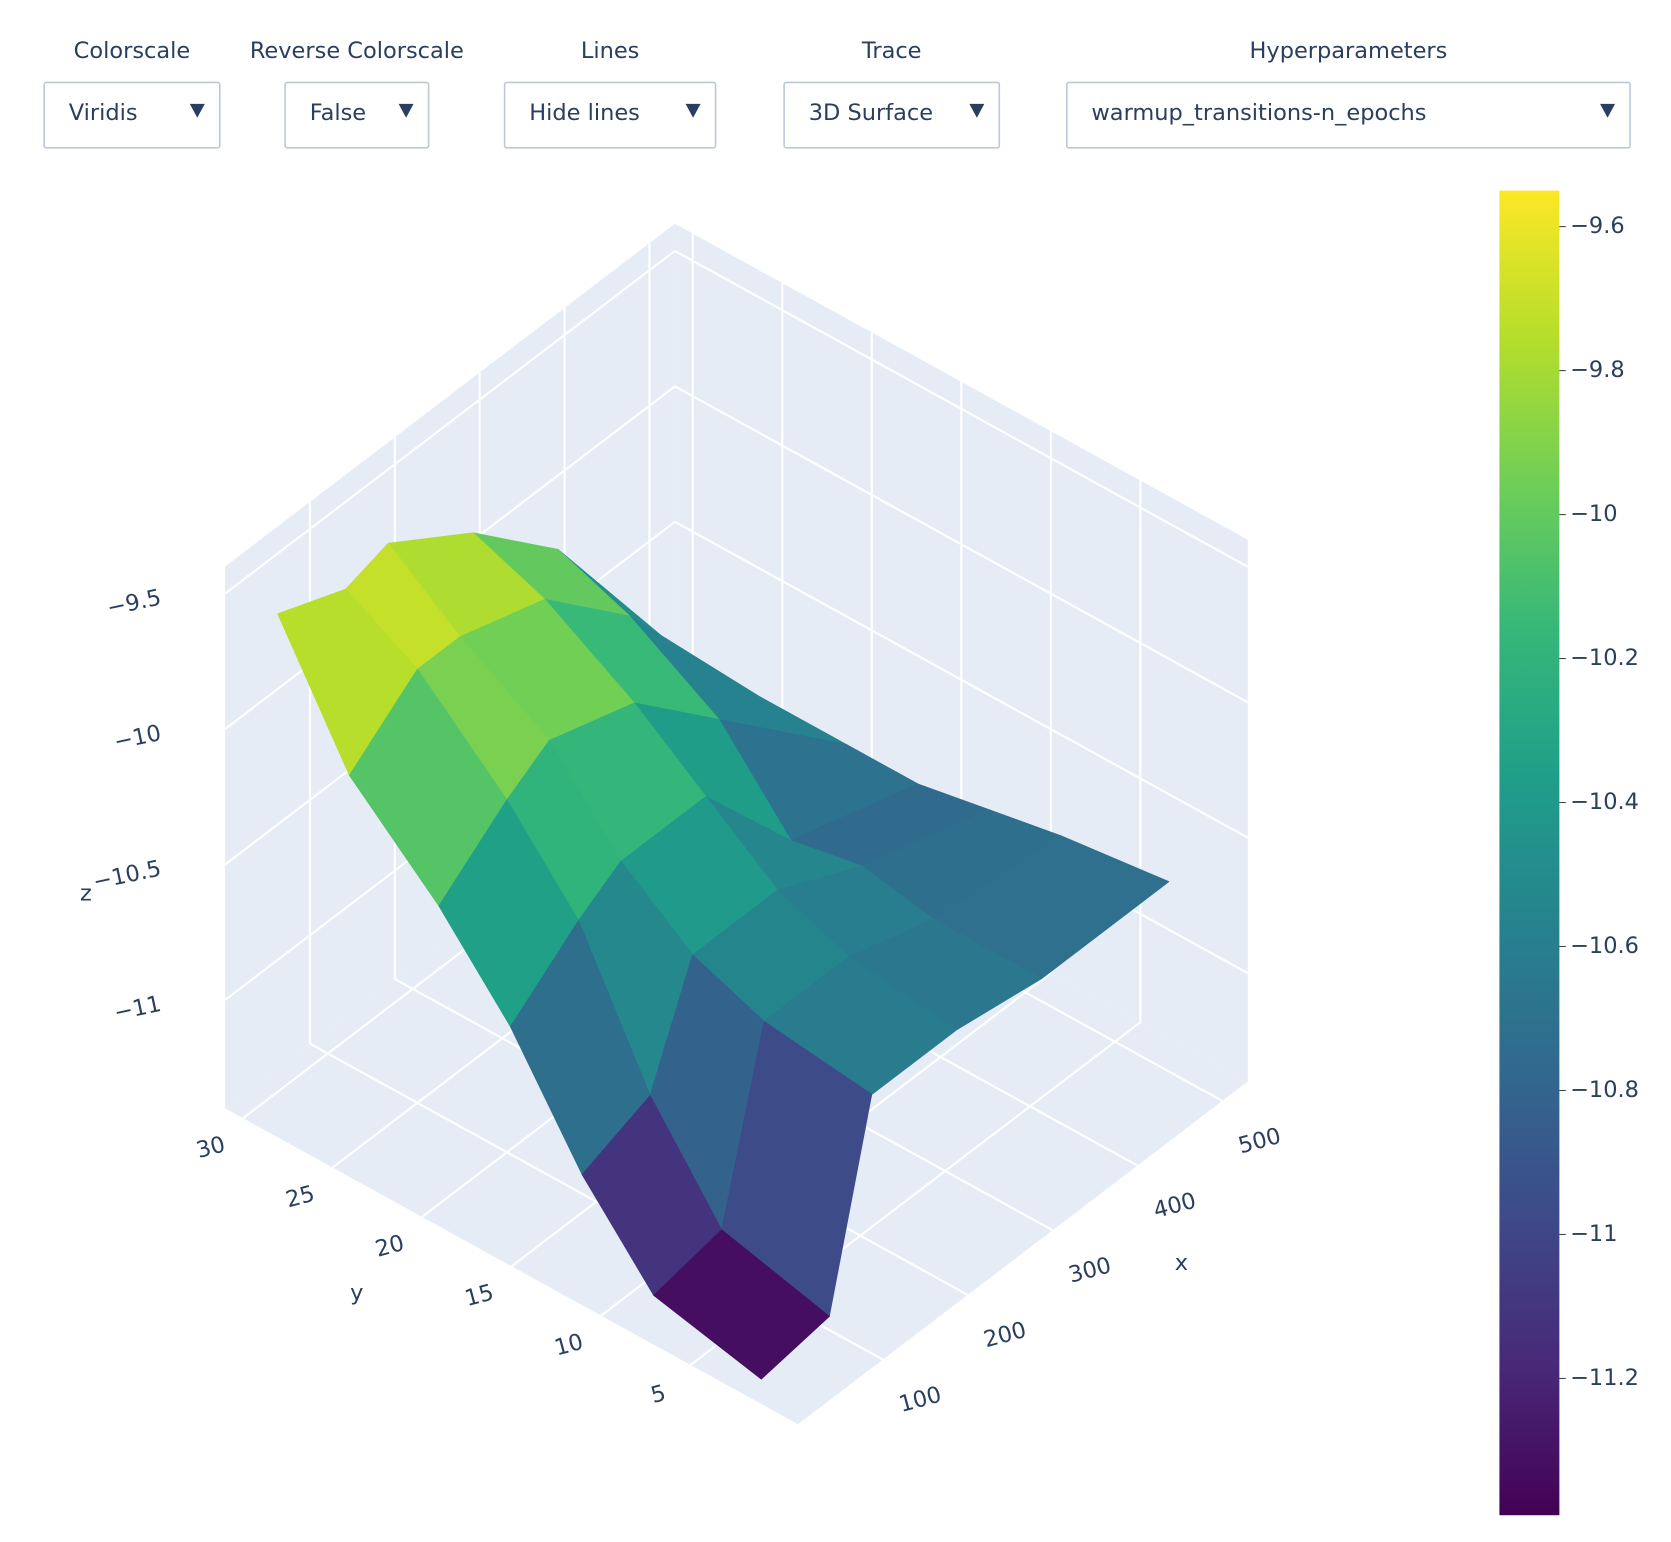  What do you see at coordinates (138, 737) in the screenshot?
I see `z-tick-label: −10` at bounding box center [138, 737].